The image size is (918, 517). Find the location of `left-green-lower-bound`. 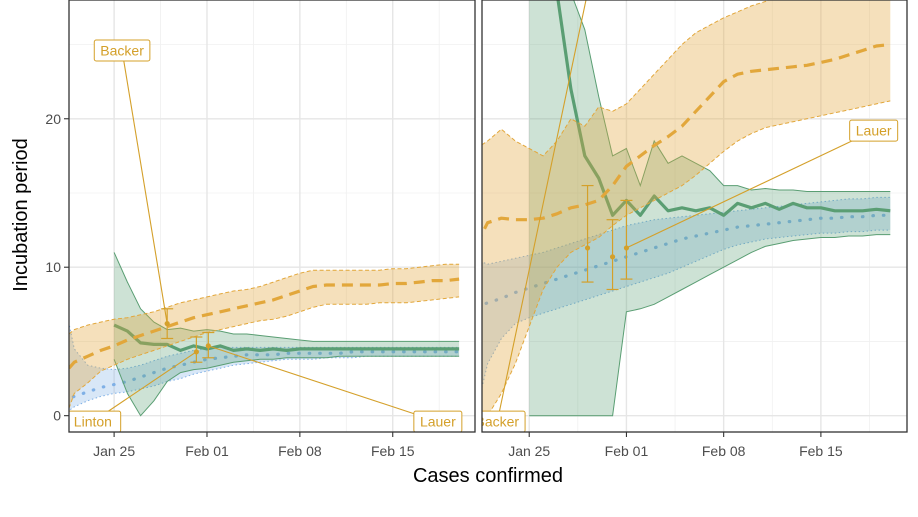

left-green-lower-bound is located at coordinates (286, 386).